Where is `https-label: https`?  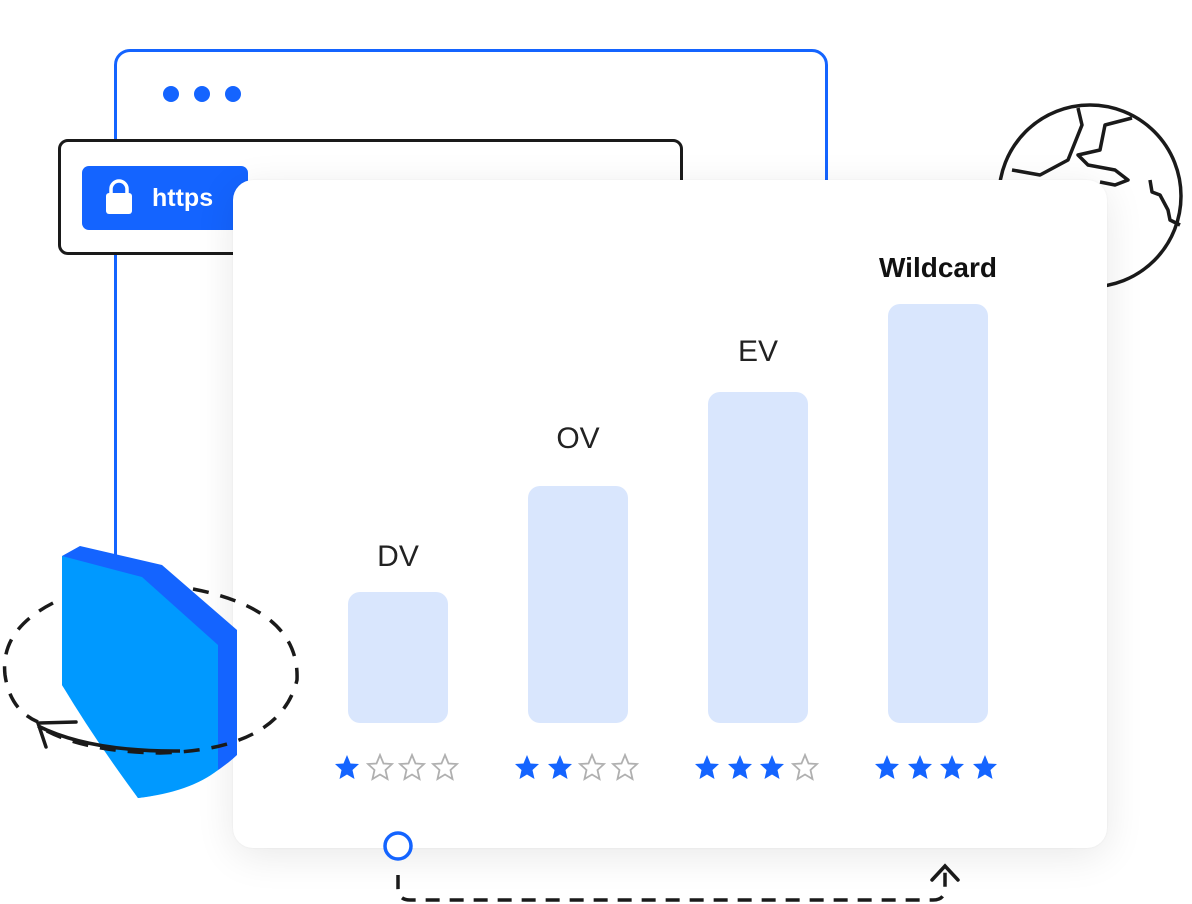
https-label: https is located at coordinates (183, 197).